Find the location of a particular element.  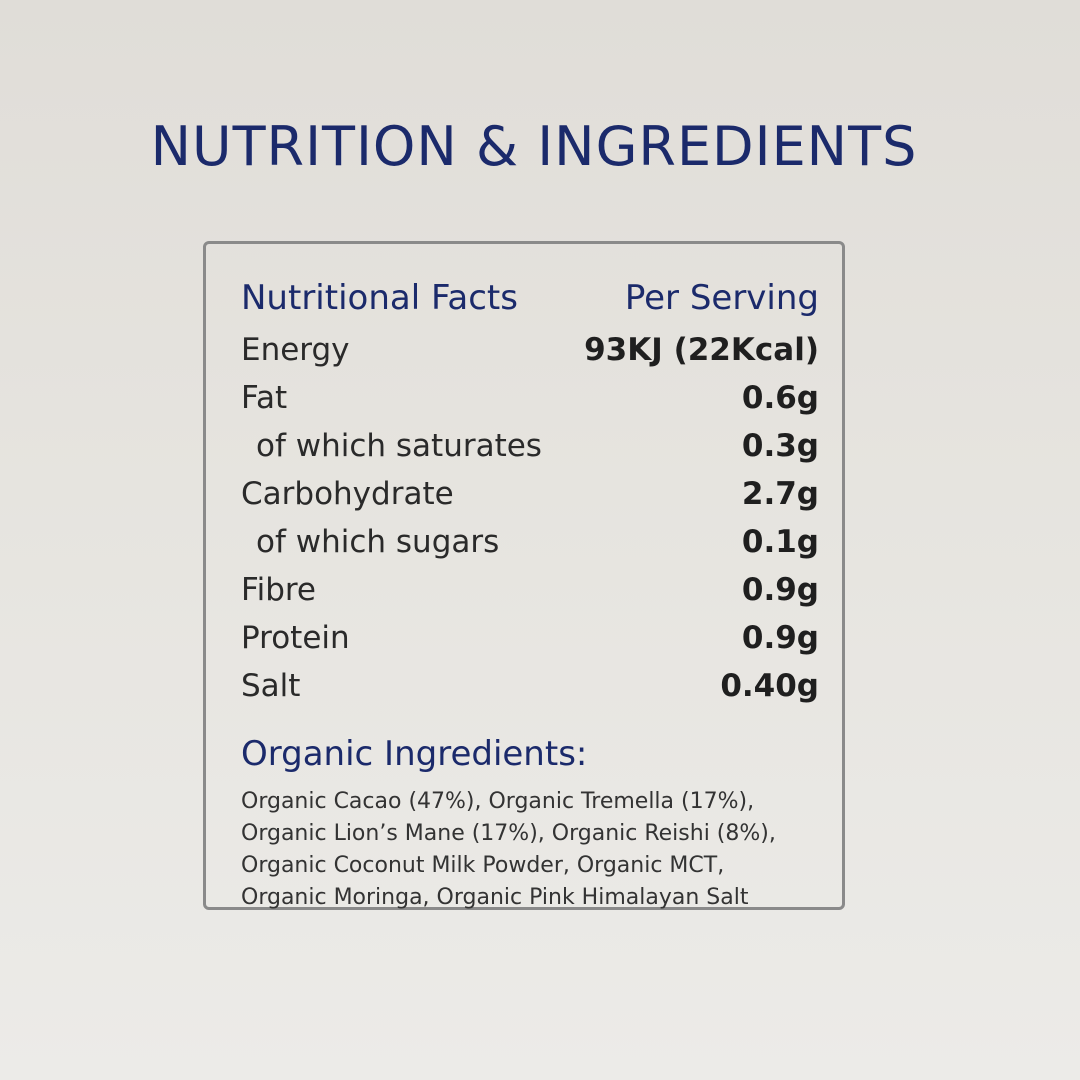

nutrient-row-sugars: of which sugars 0.1g is located at coordinates (530, 542).